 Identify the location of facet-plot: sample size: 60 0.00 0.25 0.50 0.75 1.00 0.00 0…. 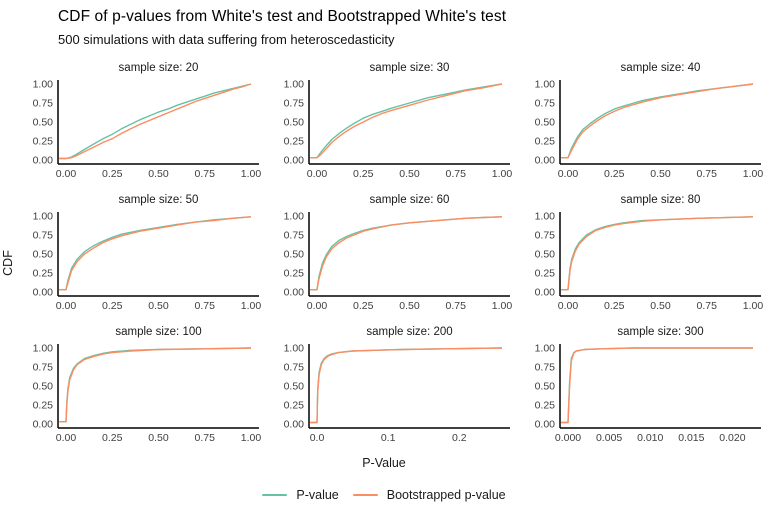
(398, 253).